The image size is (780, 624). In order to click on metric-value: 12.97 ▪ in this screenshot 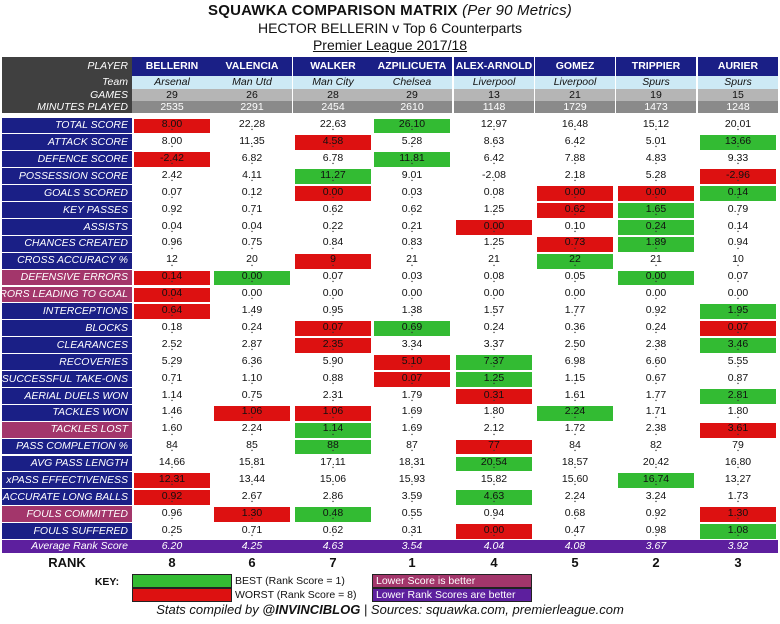, I will do `click(494, 126)`.